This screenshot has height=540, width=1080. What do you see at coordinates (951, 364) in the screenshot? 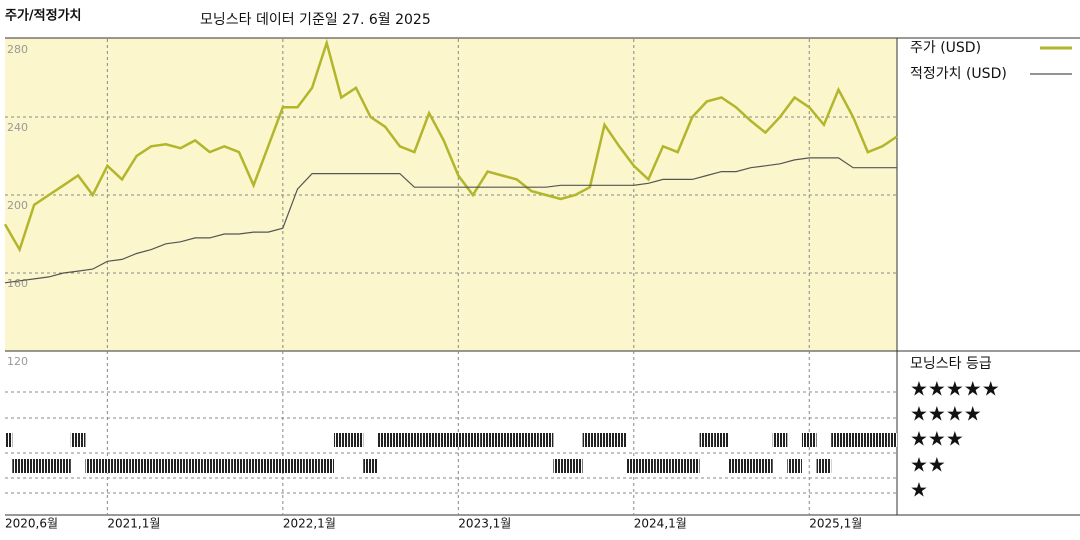
I see `rating-title: 모닝스타 등급` at bounding box center [951, 364].